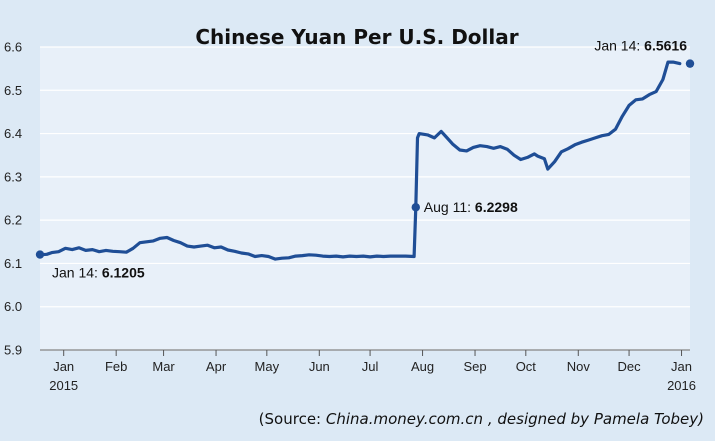 The height and width of the screenshot is (441, 715). Describe the element at coordinates (496, 207) in the screenshot. I see `annotation-value: 6.2298` at that location.